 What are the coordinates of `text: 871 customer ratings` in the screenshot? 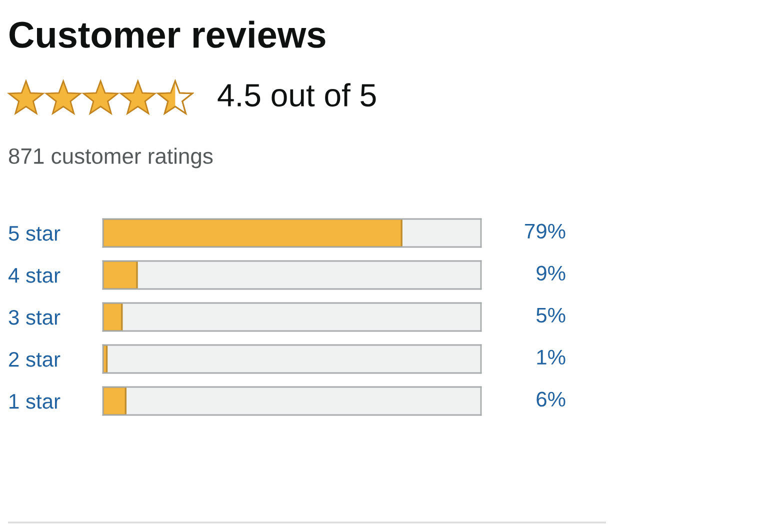 It's located at (110, 158).